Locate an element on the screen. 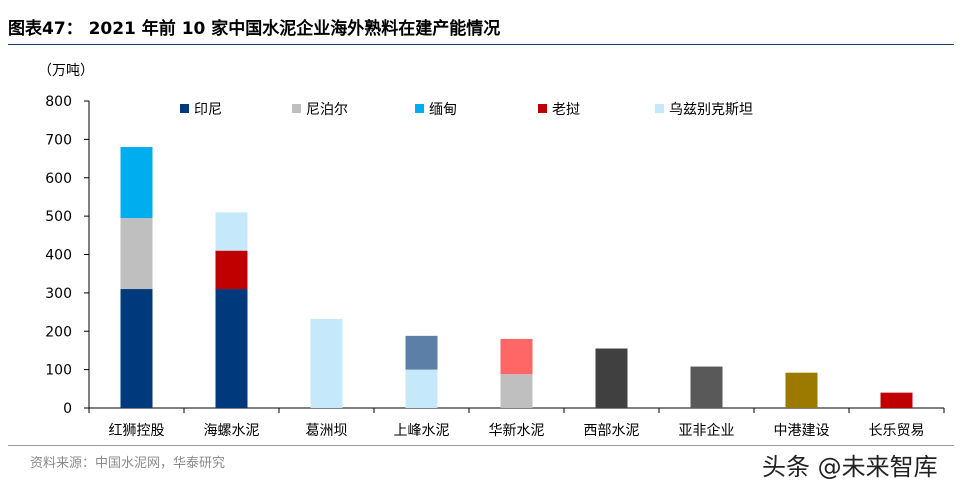 This screenshot has width=969, height=492. y-tick-label: 200 is located at coordinates (58, 332).